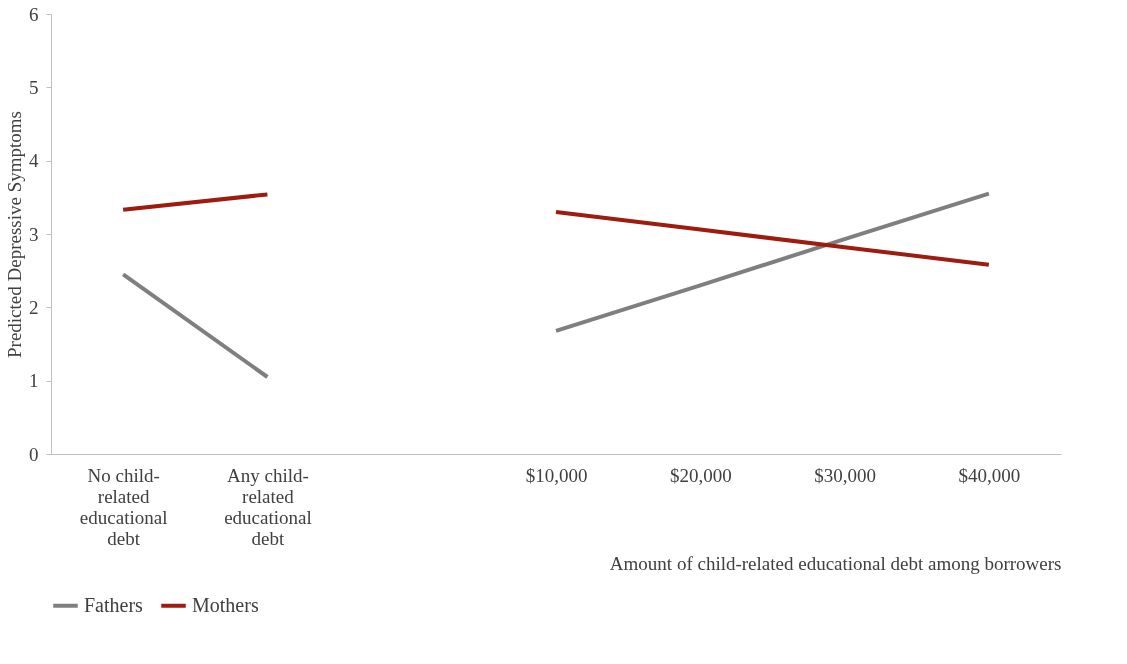 The image size is (1127, 664). I want to click on x-tick-label: $10,000, so click(556, 475).